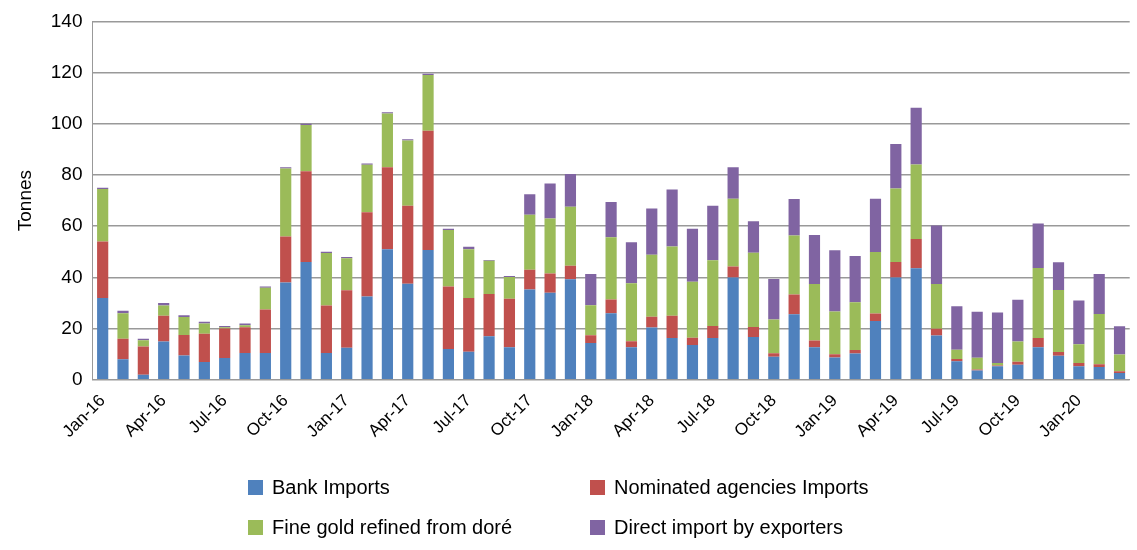  What do you see at coordinates (741, 486) in the screenshot?
I see `legend-label: Nominated agencies Imports` at bounding box center [741, 486].